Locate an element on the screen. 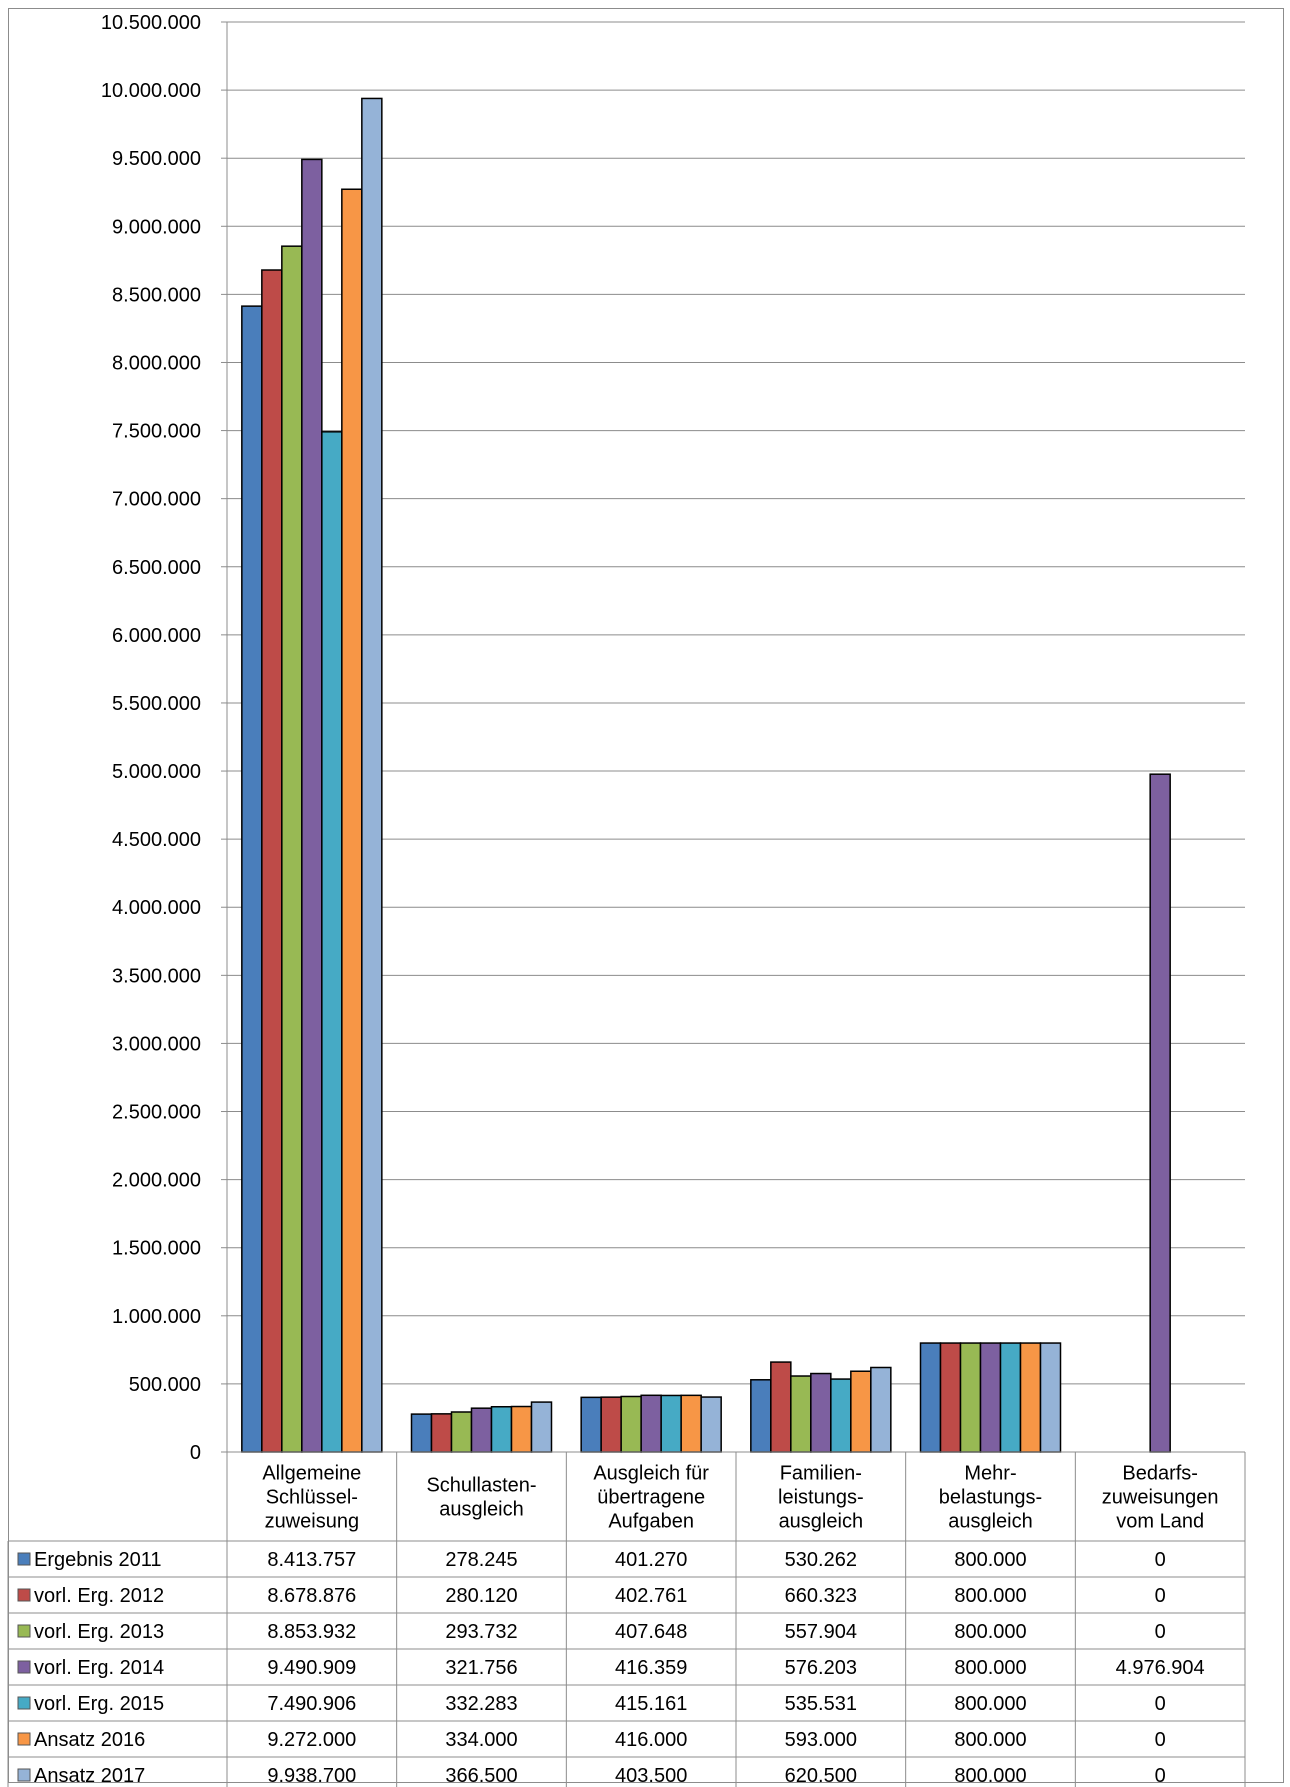  table-value-cell: 4.976.904 is located at coordinates (1160, 1668).